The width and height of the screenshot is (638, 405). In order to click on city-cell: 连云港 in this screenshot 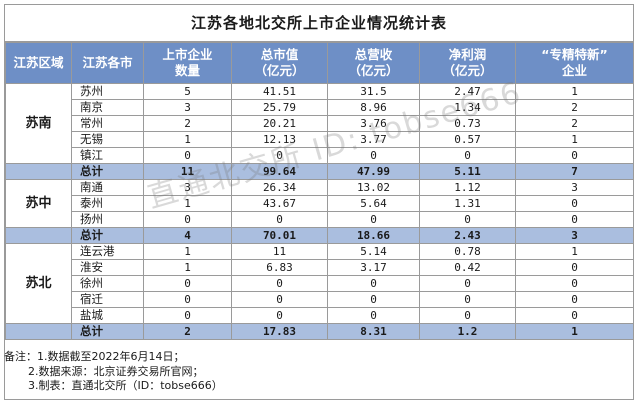, I will do `click(107, 251)`.